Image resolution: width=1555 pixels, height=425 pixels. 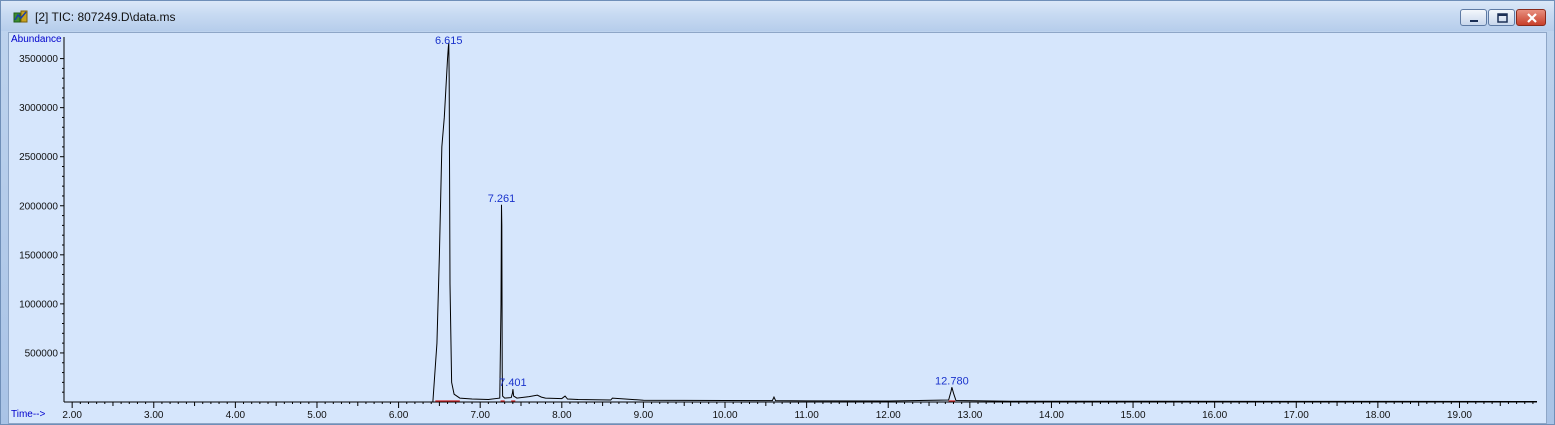 I want to click on y-tick-label: 2000000, so click(x=38, y=206).